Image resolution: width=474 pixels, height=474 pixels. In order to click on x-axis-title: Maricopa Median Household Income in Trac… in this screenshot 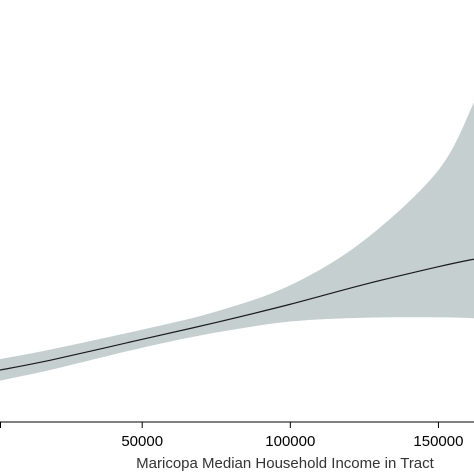, I will do `click(285, 463)`.